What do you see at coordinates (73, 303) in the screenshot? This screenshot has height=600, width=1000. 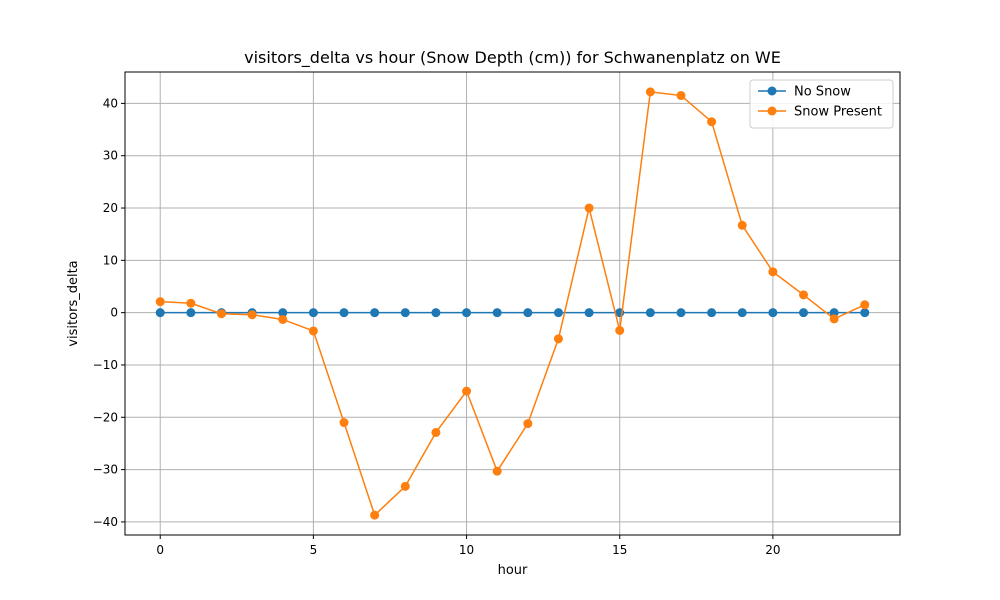 I see `y-axis-label: visitors_delta` at bounding box center [73, 303].